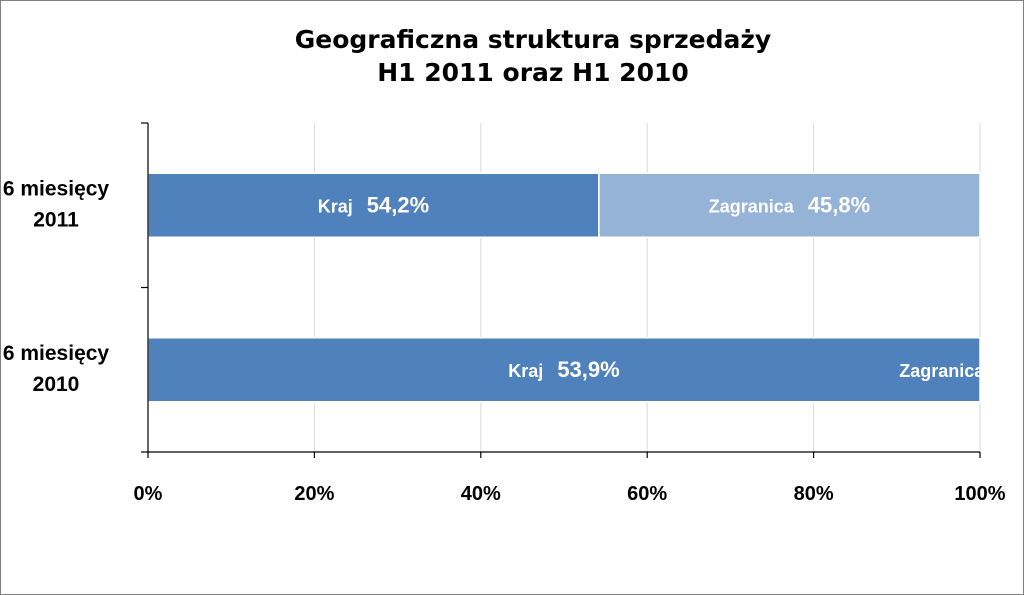 This screenshot has height=595, width=1024. I want to click on data-label-zagranica-1: Zagranica 46,1%, so click(961, 369).